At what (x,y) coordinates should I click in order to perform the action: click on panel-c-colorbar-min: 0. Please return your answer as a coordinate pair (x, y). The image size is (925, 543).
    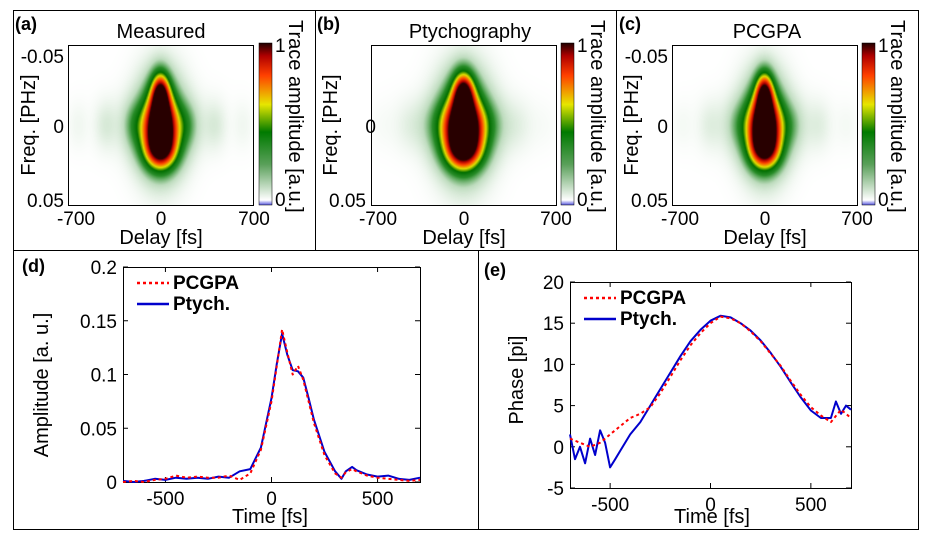
    Looking at the image, I should click on (883, 200).